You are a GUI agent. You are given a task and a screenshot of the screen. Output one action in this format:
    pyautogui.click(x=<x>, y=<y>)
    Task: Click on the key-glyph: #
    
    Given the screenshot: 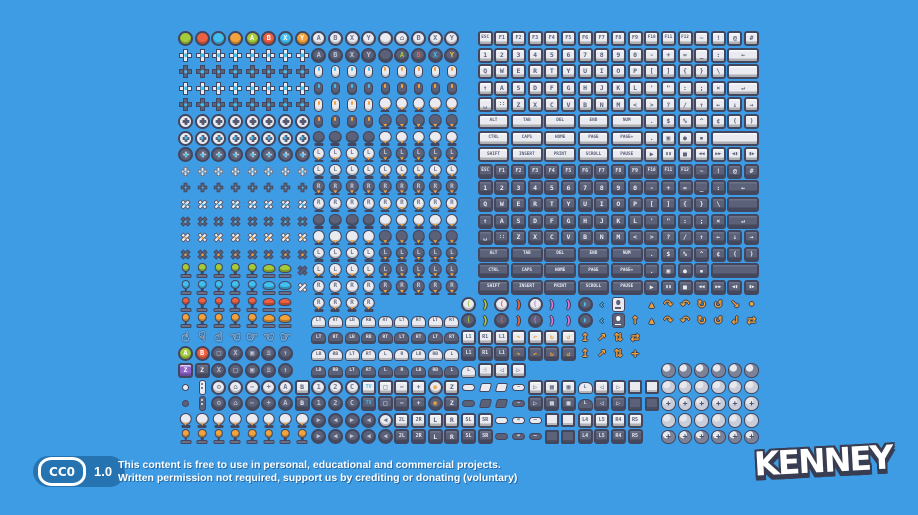 What is the action you would take?
    pyautogui.click(x=752, y=38)
    